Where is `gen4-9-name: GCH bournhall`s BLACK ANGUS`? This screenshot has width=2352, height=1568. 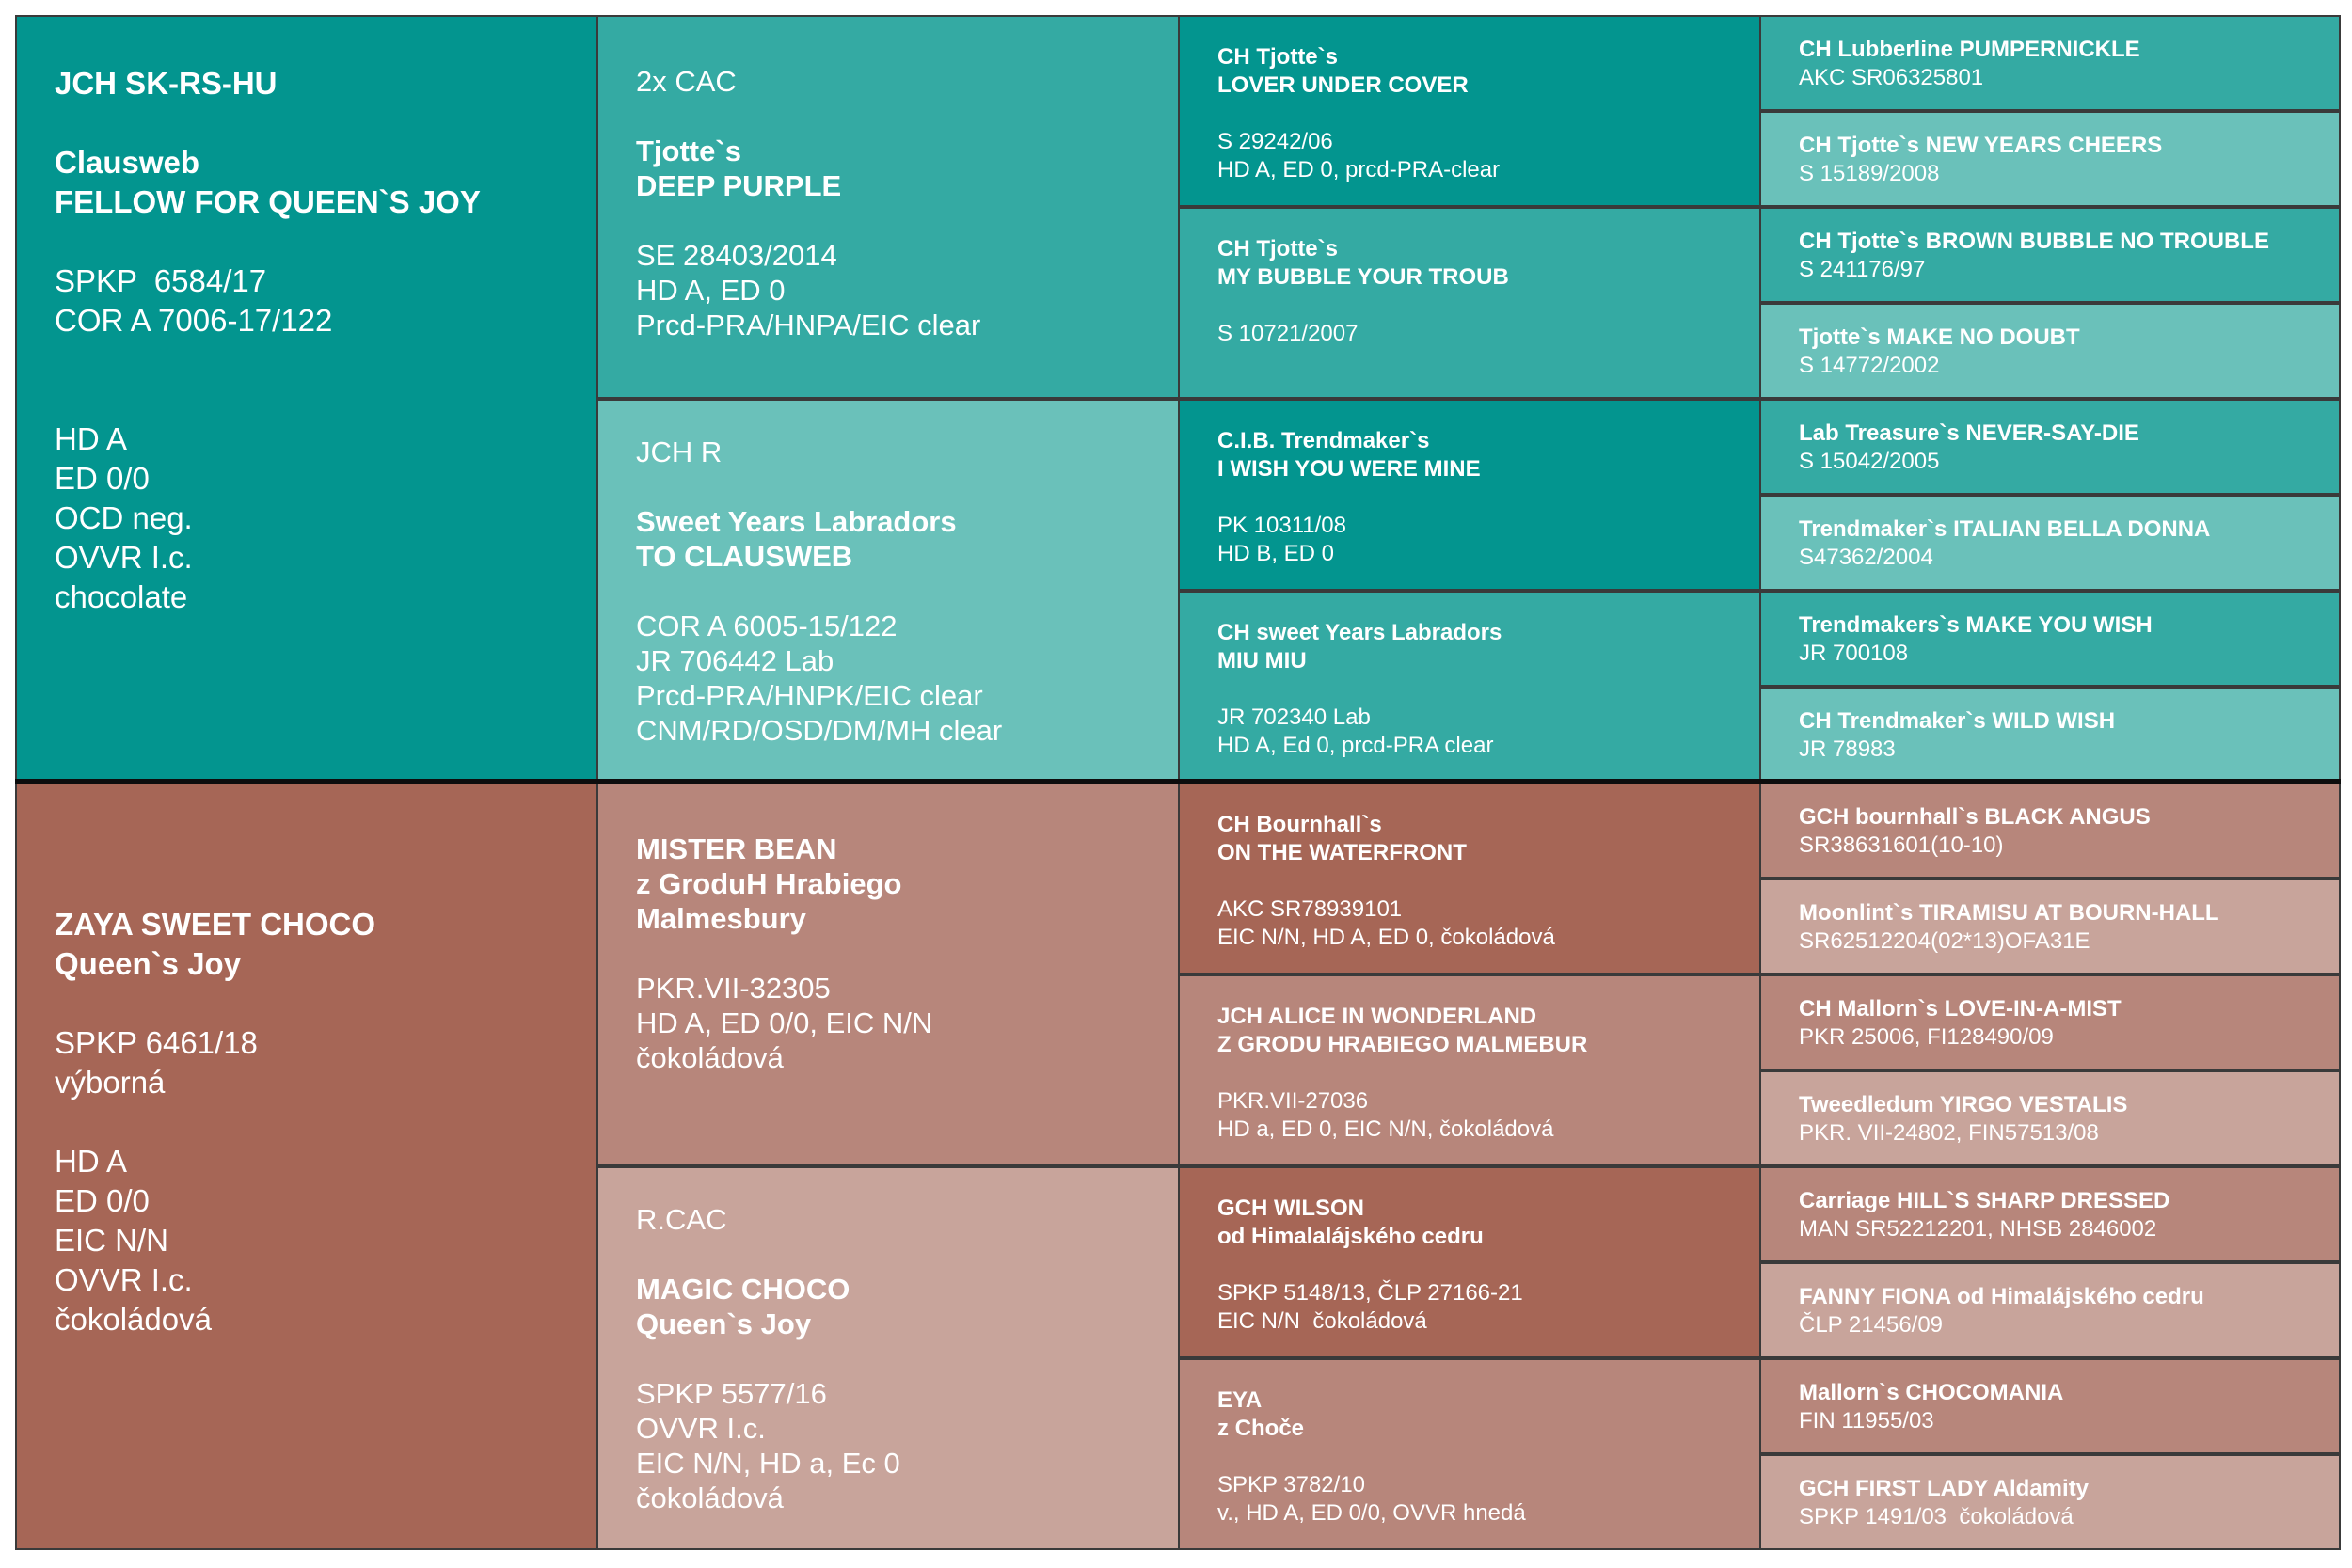
gen4-9-name: GCH bournhall`s BLACK ANGUS is located at coordinates (1975, 817).